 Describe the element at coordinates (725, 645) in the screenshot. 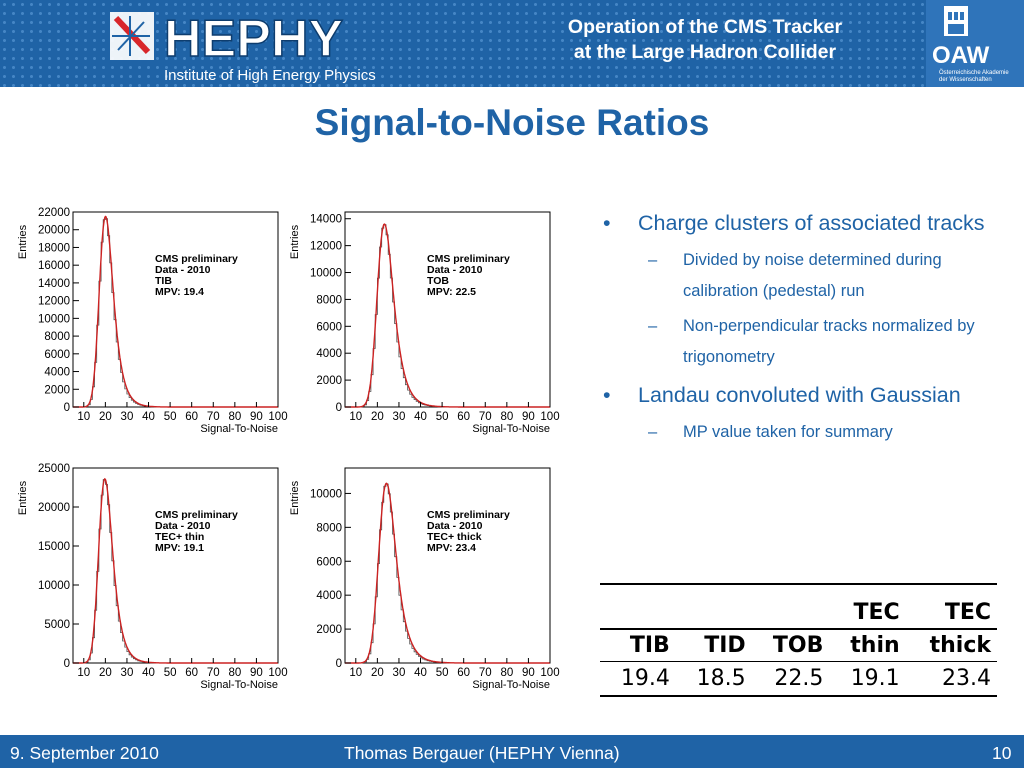

I see `table-header-cell: TID` at that location.